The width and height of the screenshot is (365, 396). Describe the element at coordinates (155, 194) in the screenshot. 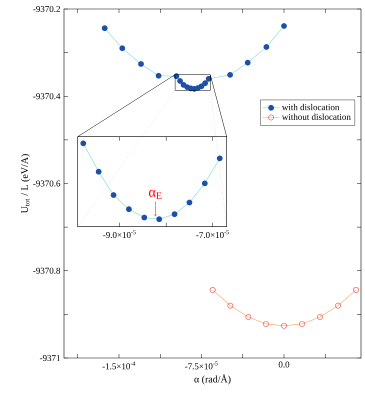

I see `annotation: α$_{E}$` at that location.